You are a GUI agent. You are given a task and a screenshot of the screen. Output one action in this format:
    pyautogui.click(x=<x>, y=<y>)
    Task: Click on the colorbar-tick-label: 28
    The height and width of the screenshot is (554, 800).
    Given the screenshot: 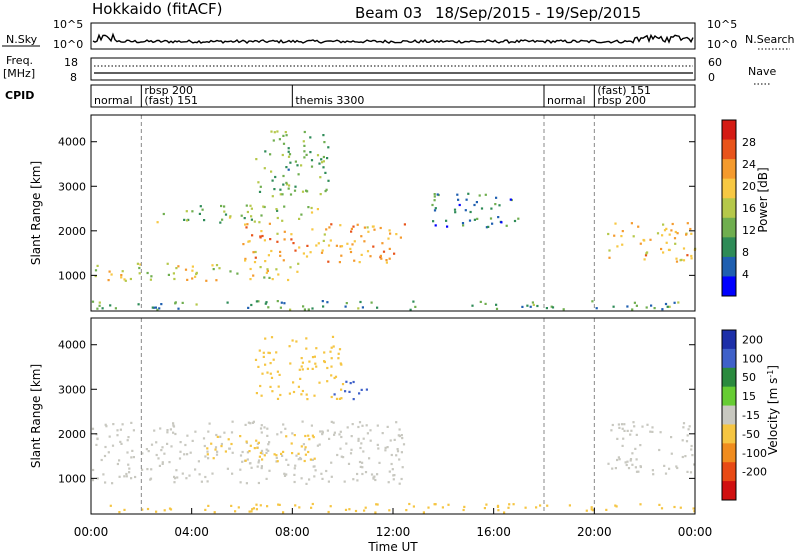 What is the action you would take?
    pyautogui.click(x=749, y=142)
    